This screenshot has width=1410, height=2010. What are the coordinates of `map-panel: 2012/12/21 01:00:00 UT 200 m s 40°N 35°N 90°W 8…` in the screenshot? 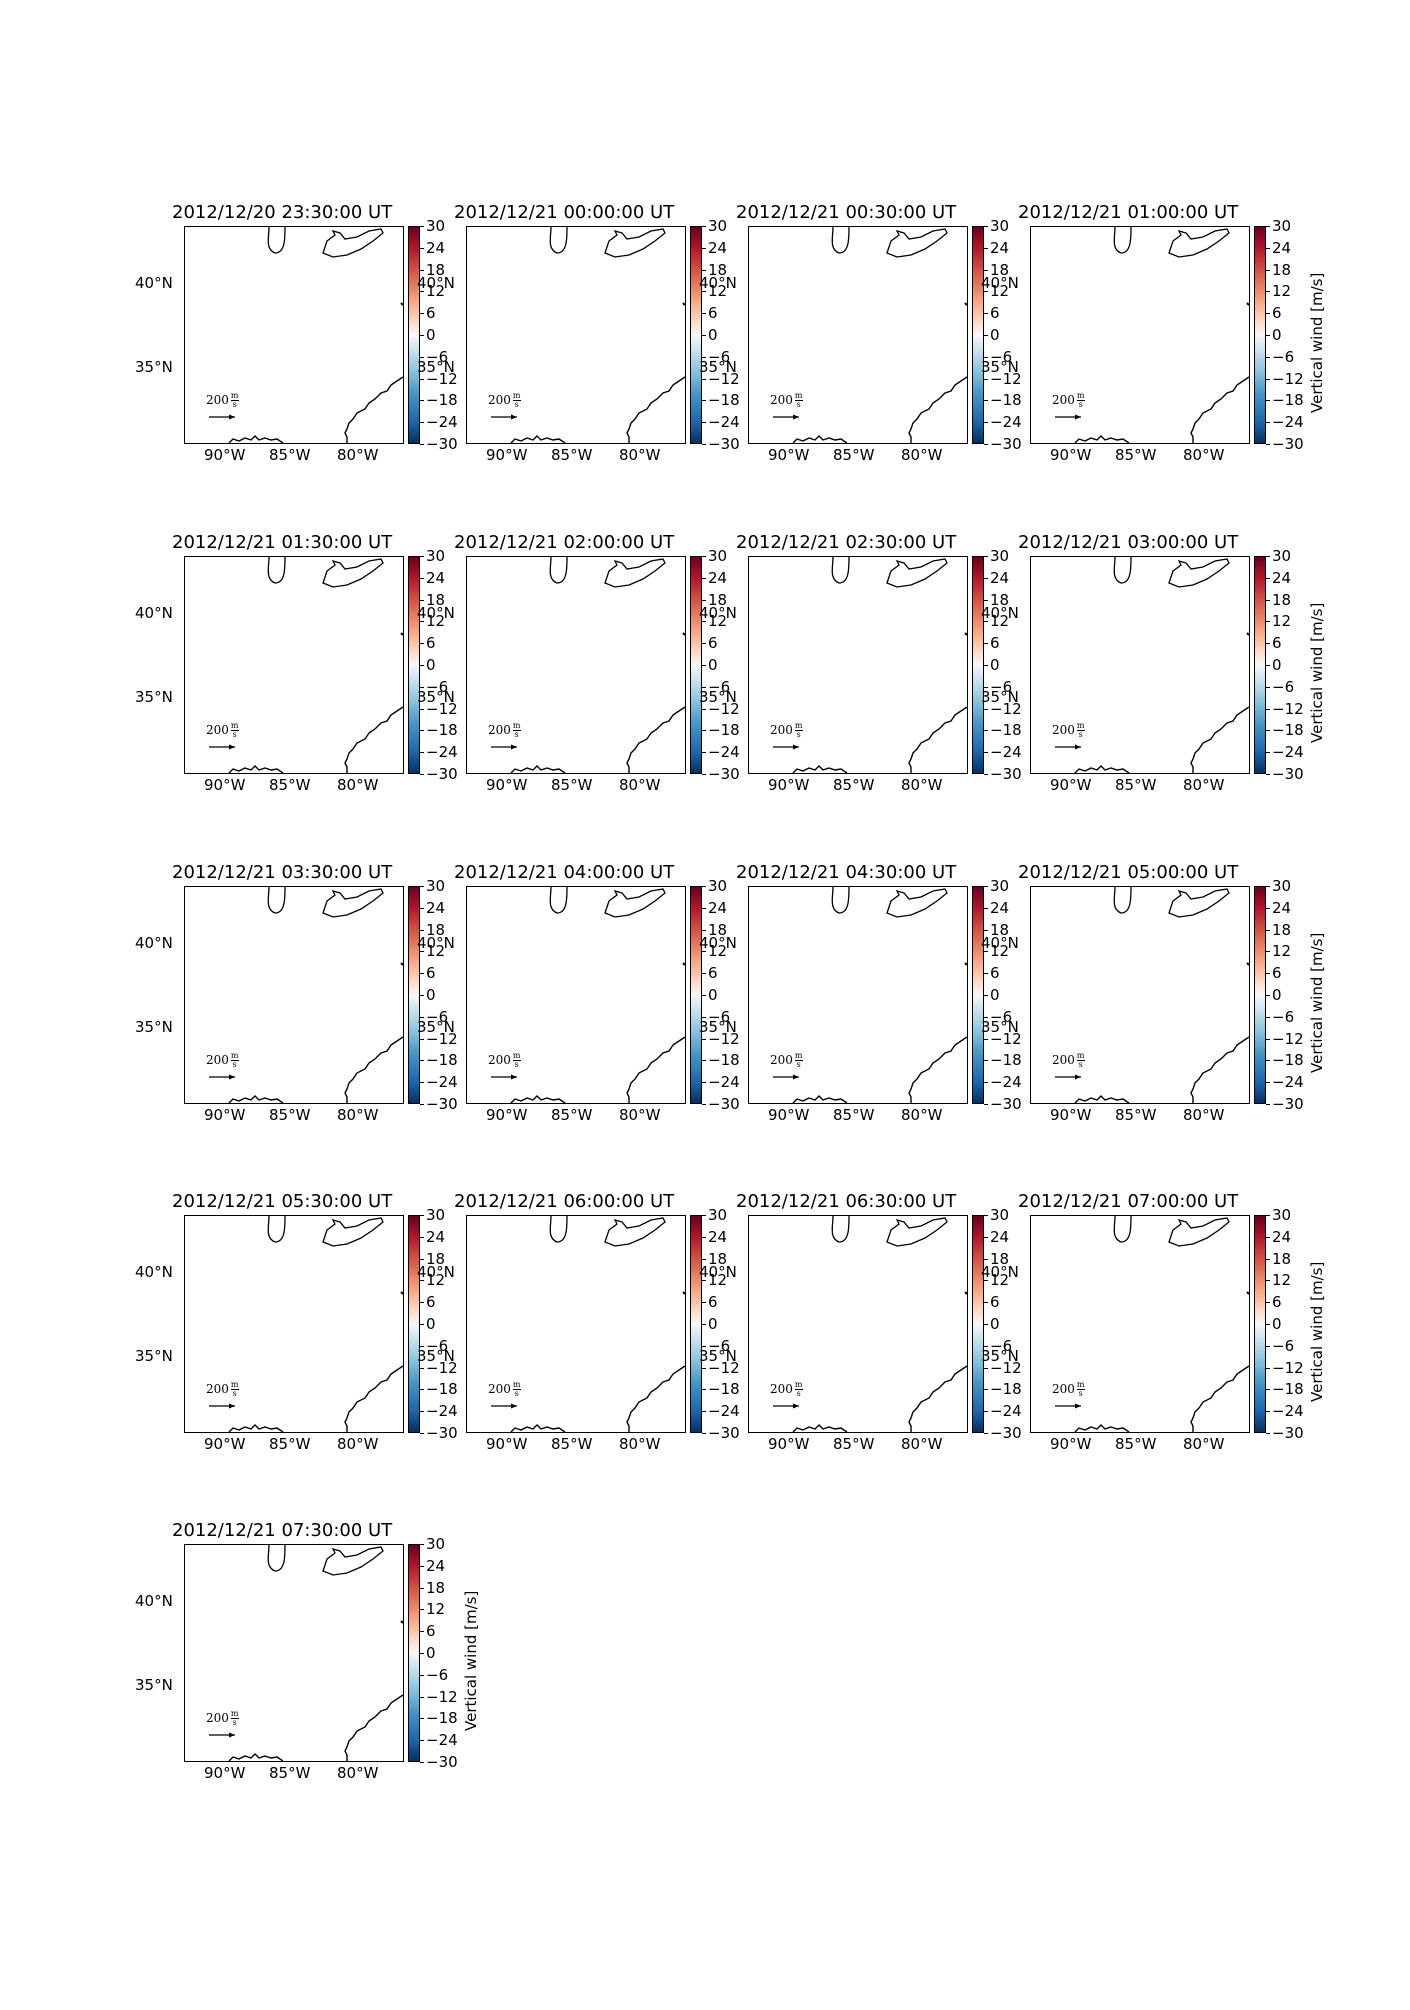 It's located at (1164, 334).